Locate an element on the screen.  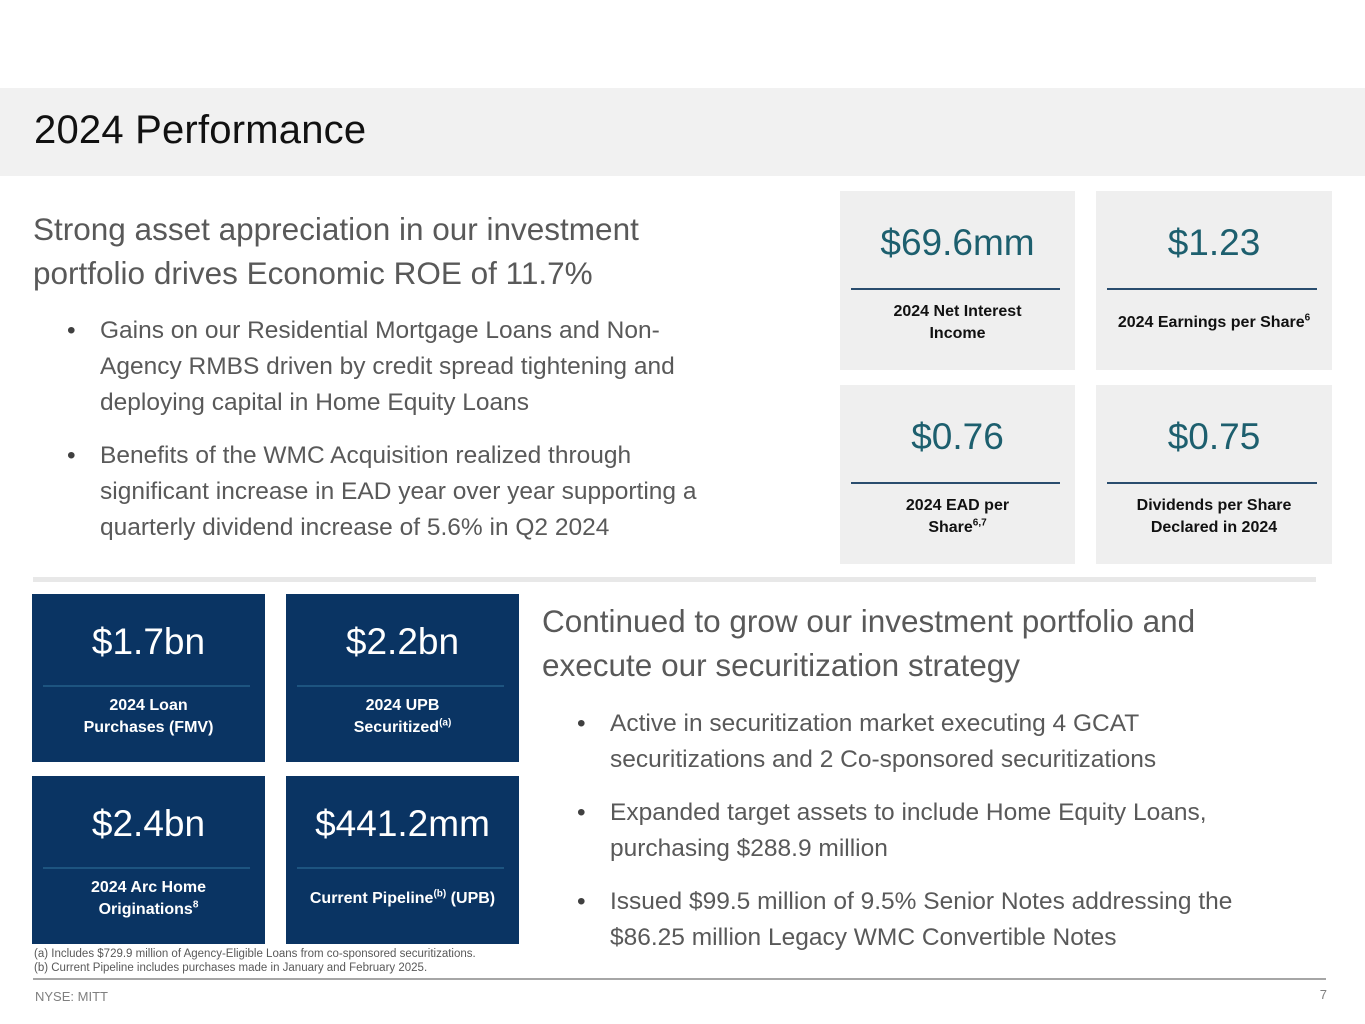
kpi-label: Current Pipeline(b) (UPB) is located at coordinates (402, 899).